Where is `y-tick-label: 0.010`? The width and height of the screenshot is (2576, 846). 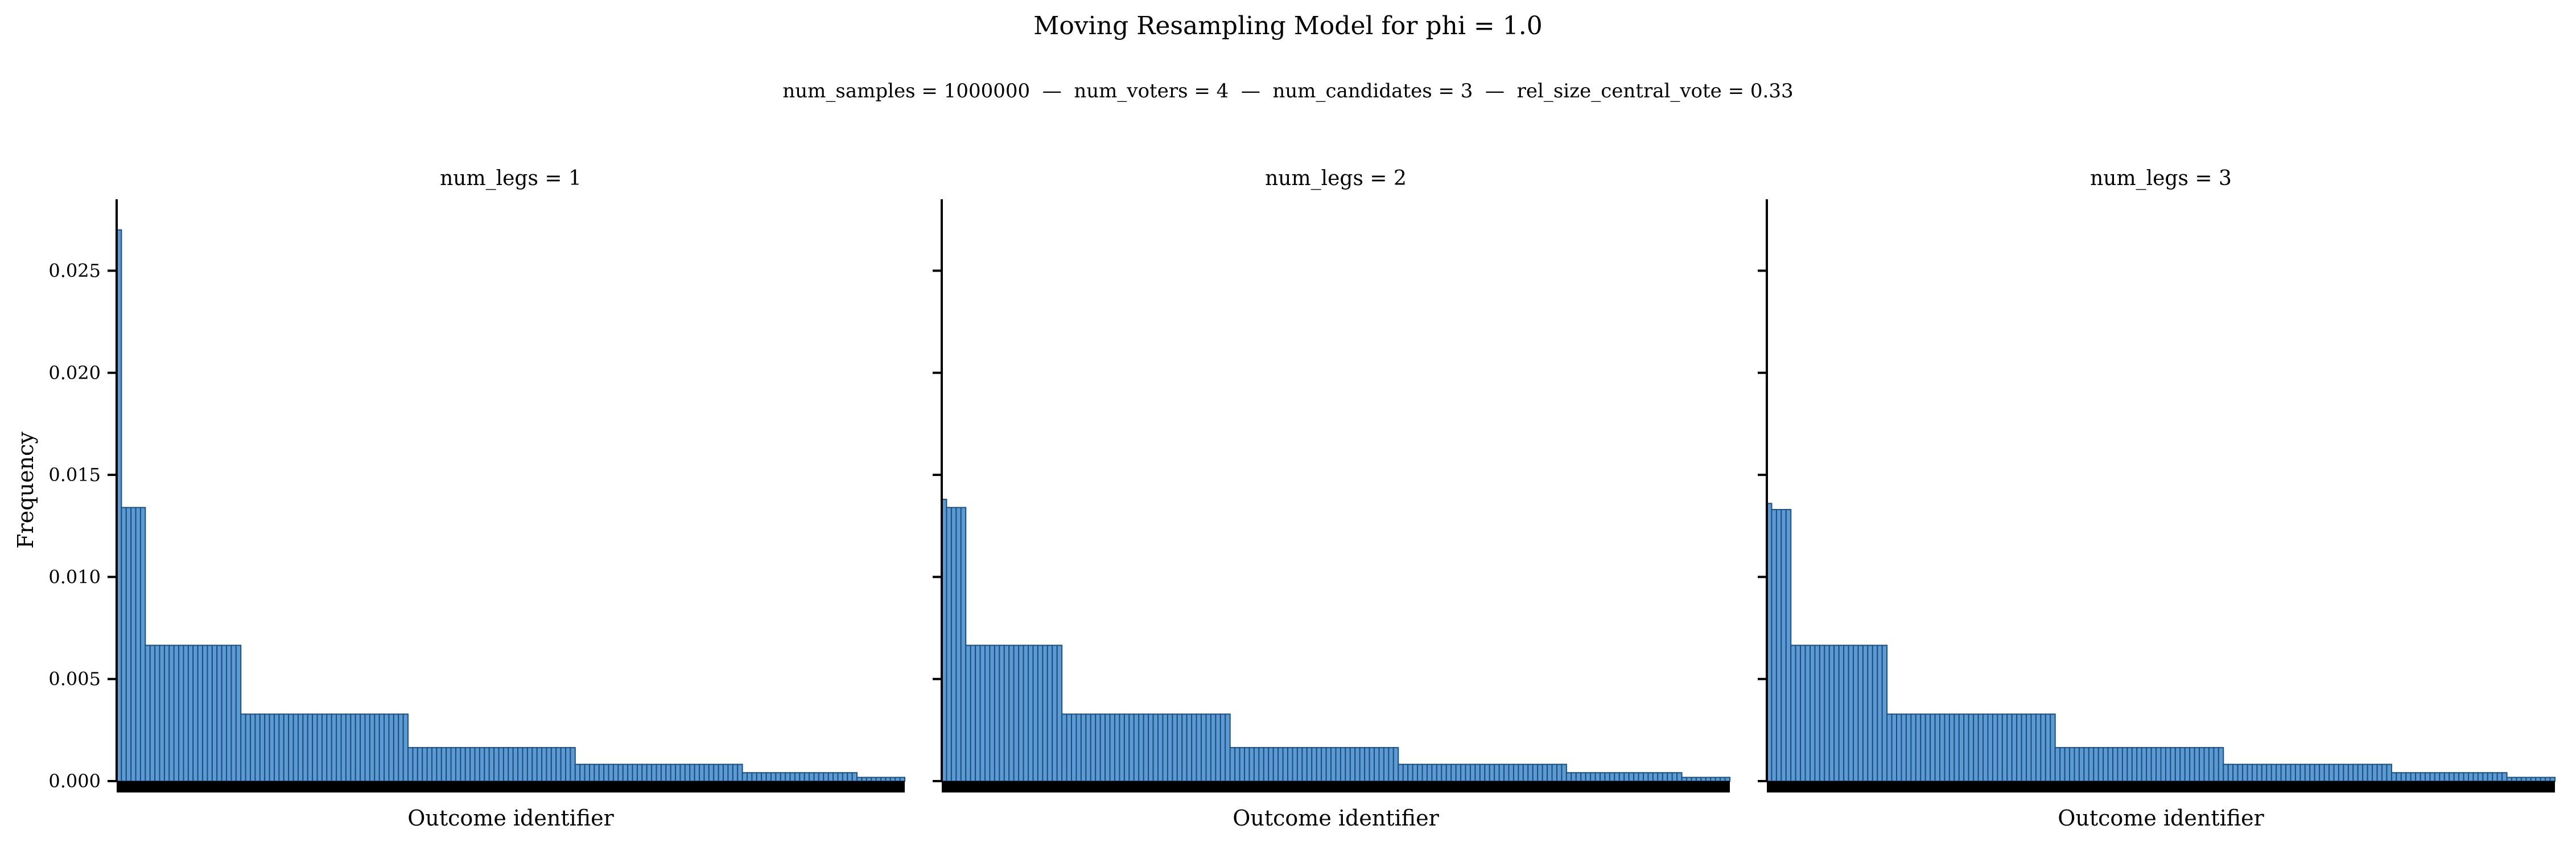 y-tick-label: 0.010 is located at coordinates (74, 577).